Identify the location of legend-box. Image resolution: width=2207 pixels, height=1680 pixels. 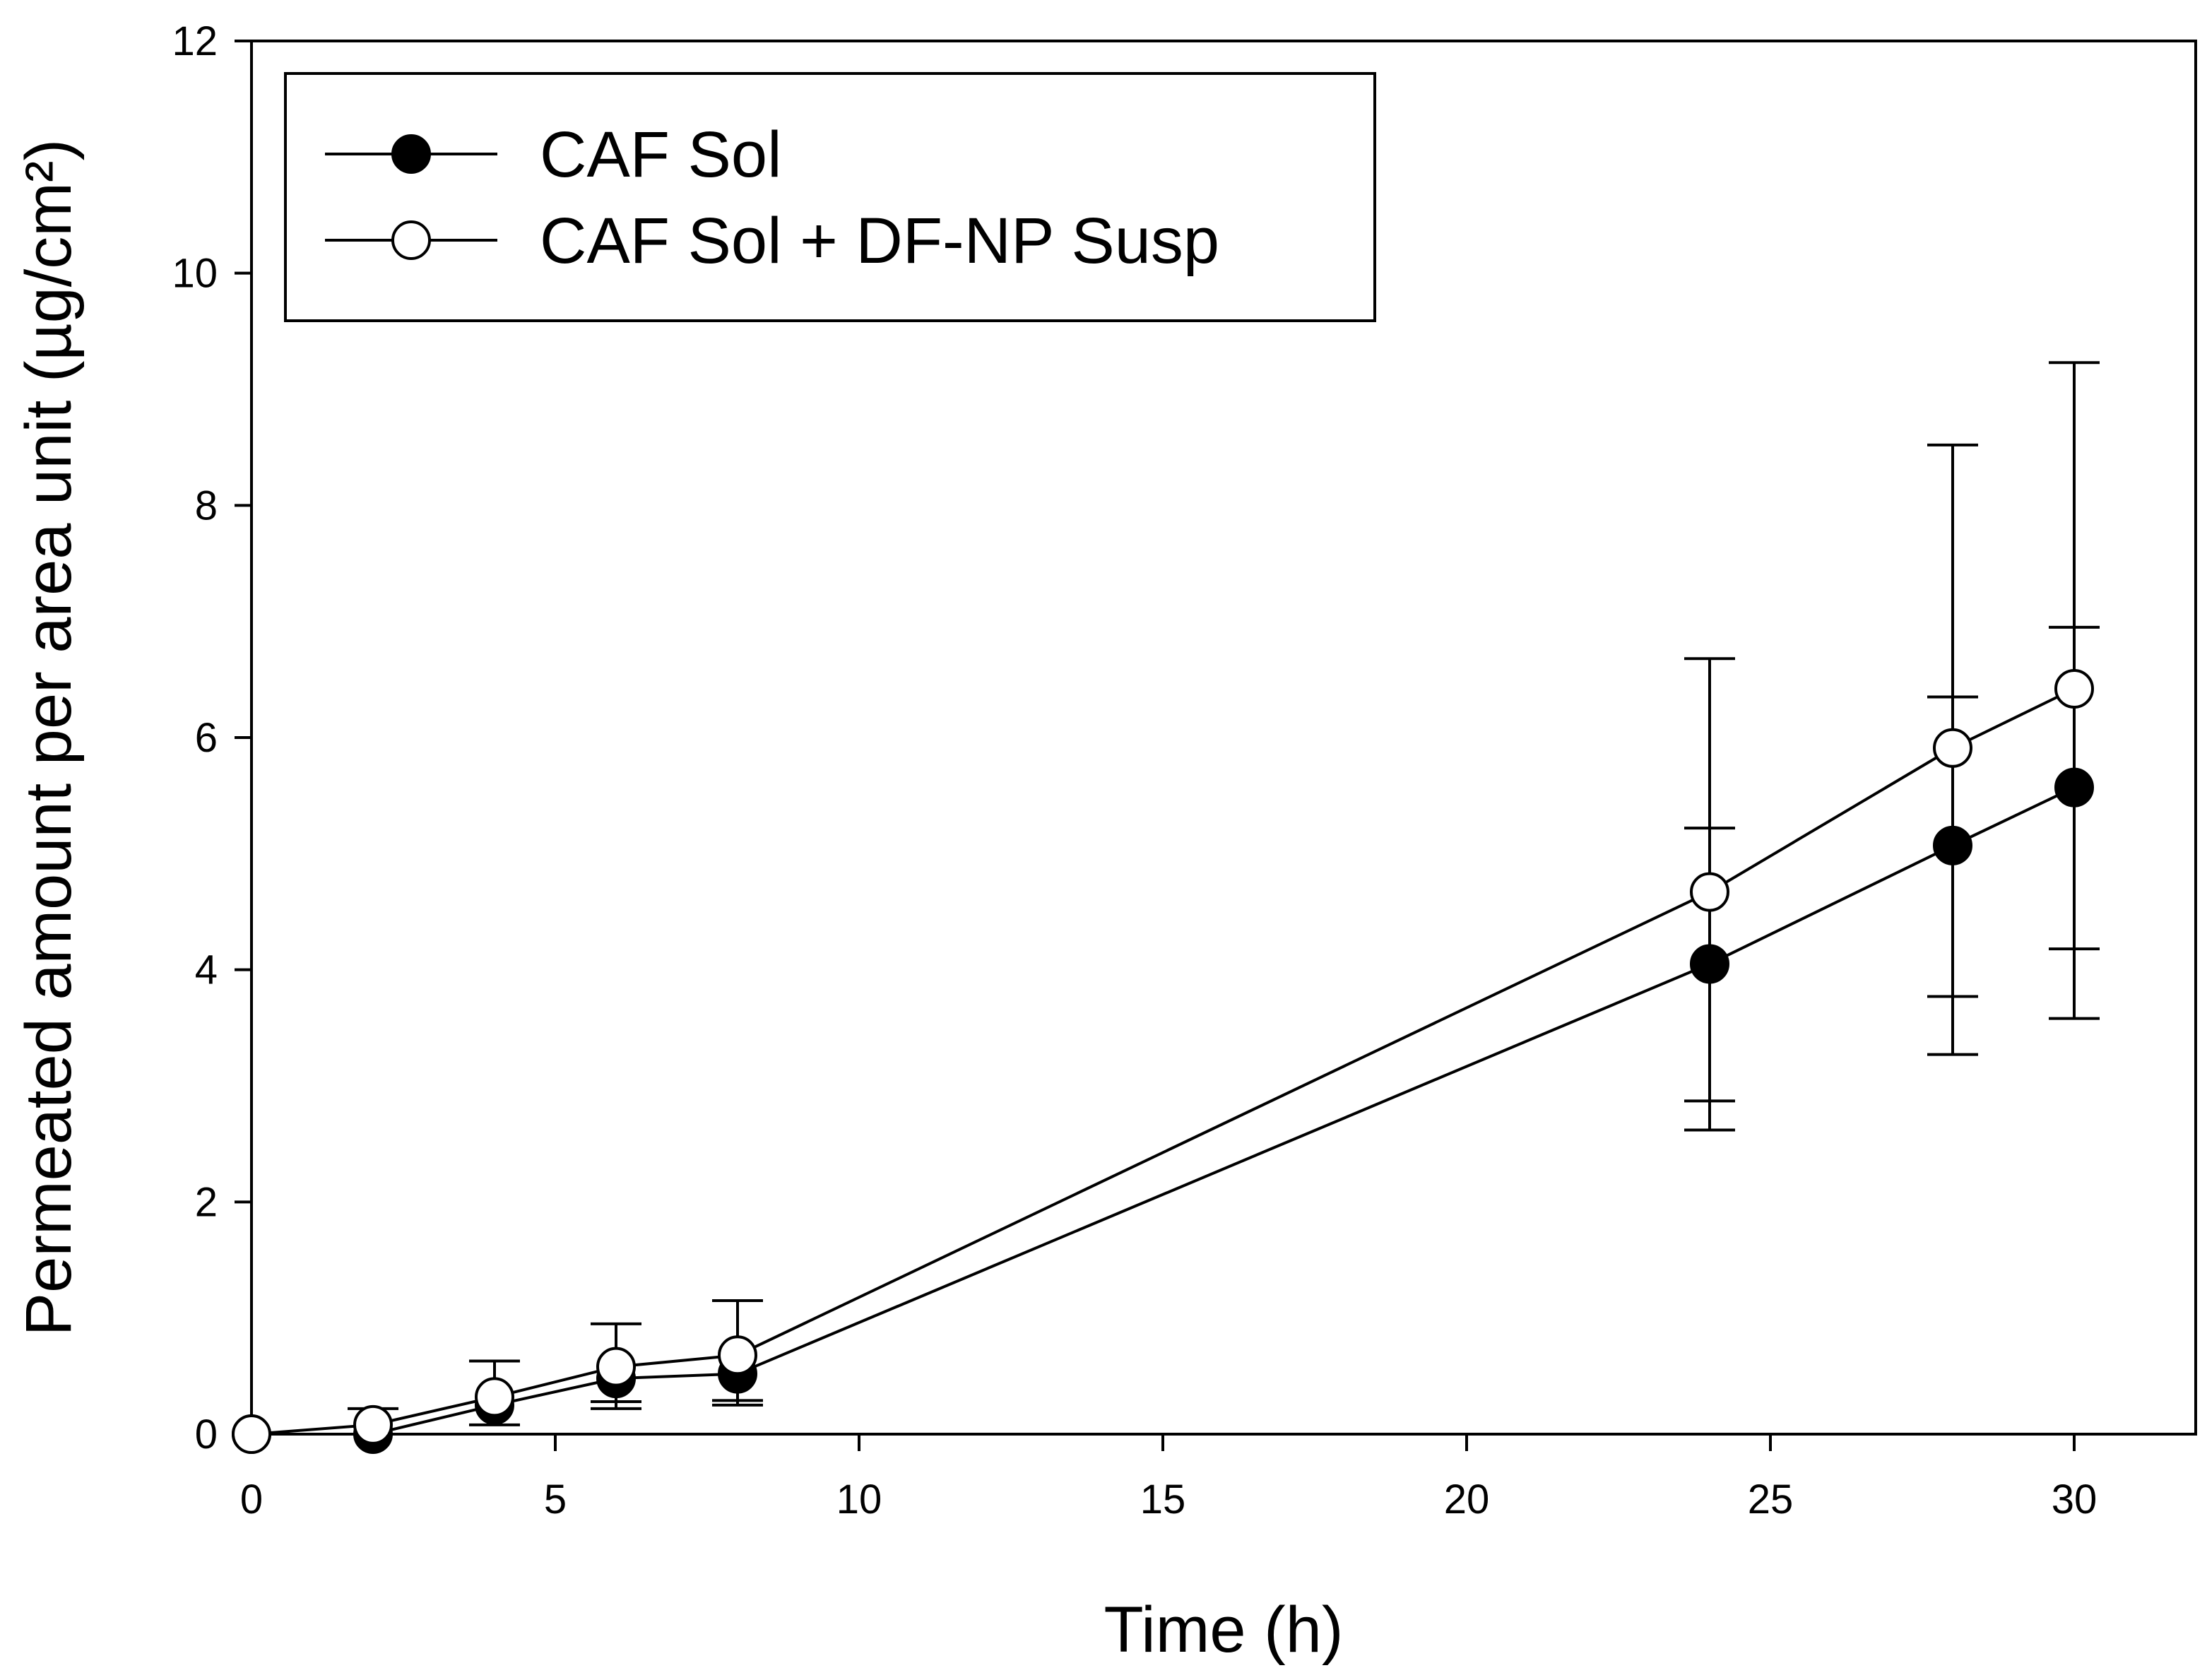
(830, 197).